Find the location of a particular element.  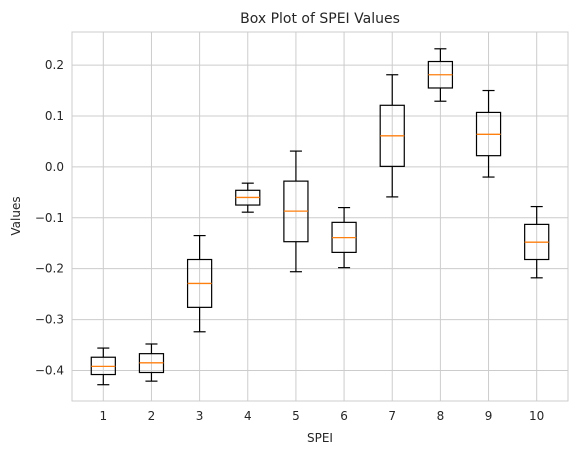

y-tick-label: 0.1 is located at coordinates (54, 116).